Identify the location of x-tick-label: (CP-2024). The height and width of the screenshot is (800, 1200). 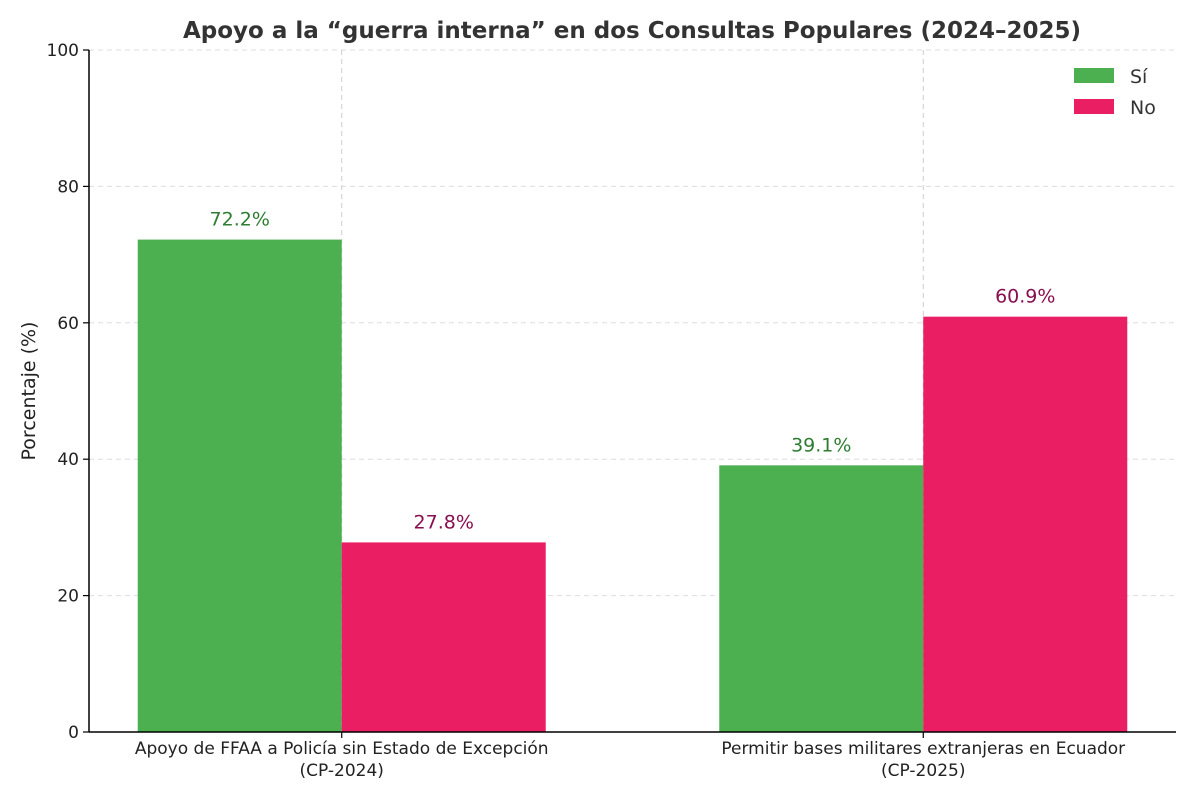
(342, 771).